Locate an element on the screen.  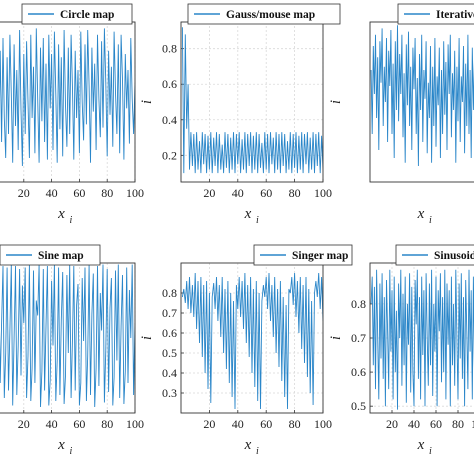
chart-panel-4: 20 40 60 80 100 x i Sine map is located at coordinates (72, 350).